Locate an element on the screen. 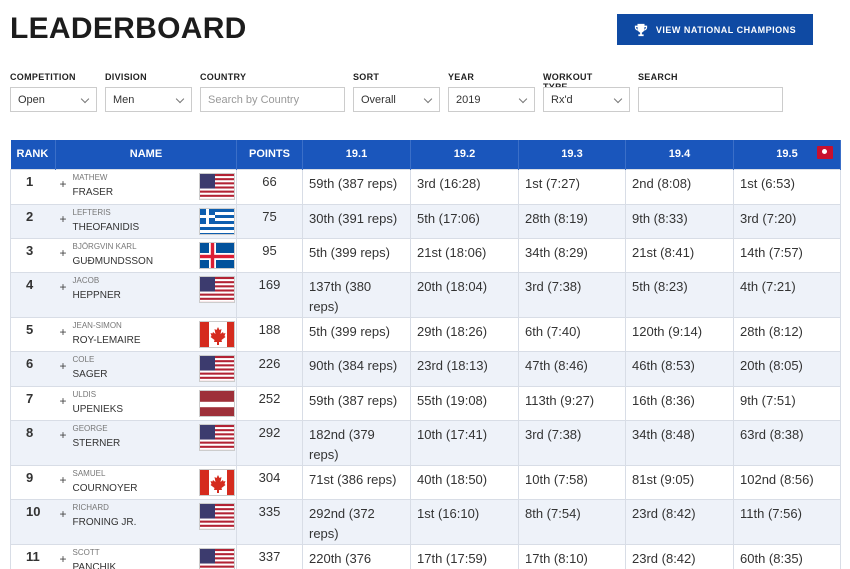  workout-score-cell: 4th (7:21) is located at coordinates (787, 294).